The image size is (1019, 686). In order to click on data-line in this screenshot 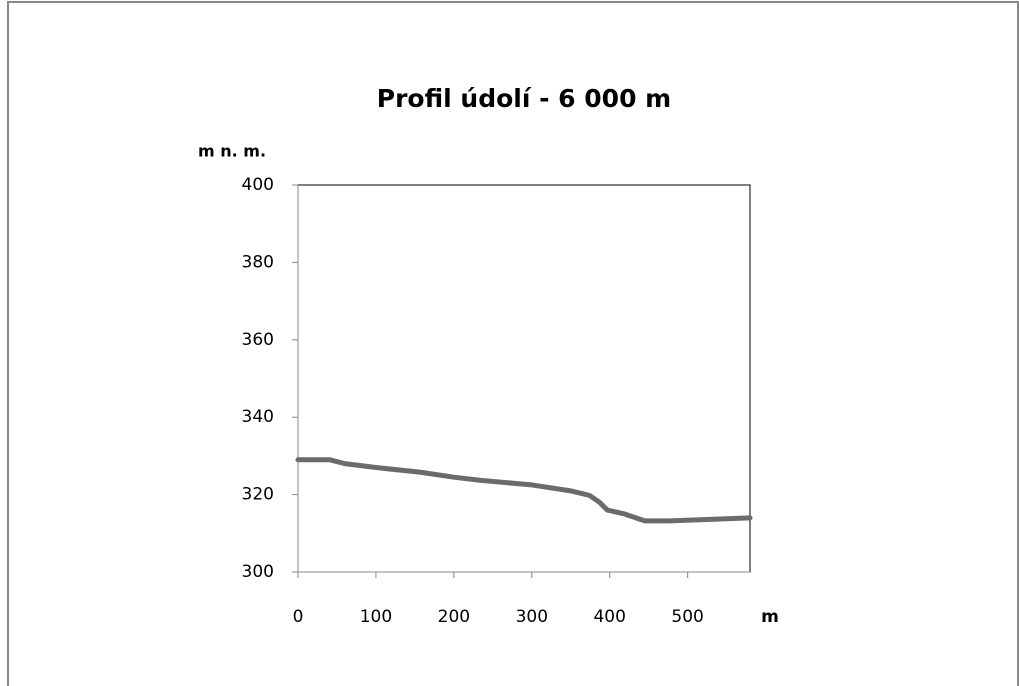, I will do `click(524, 490)`.